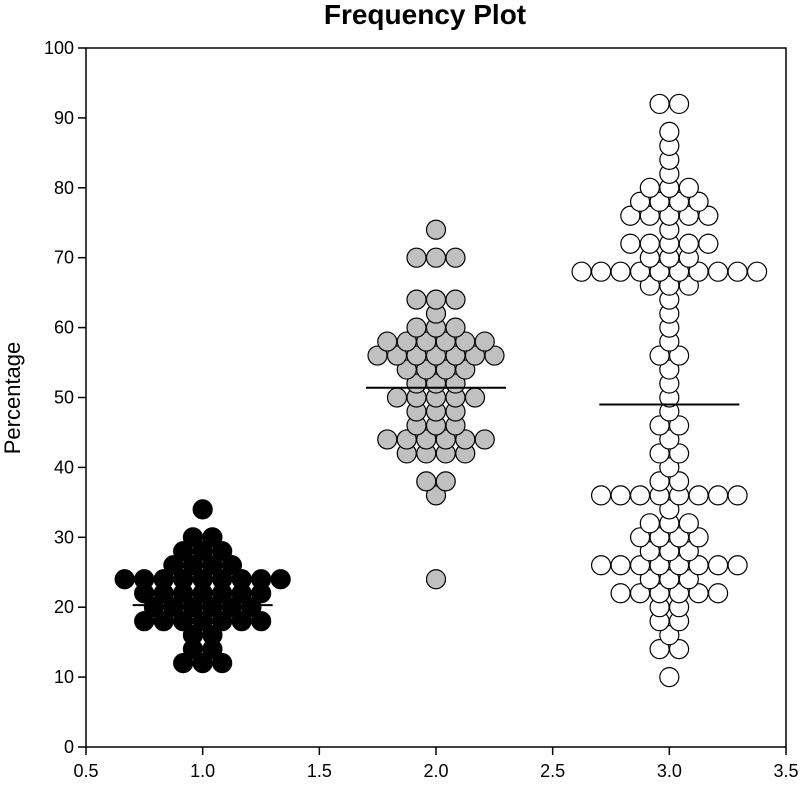 The width and height of the screenshot is (800, 794). What do you see at coordinates (64, 328) in the screenshot?
I see `y-tick-label: 60` at bounding box center [64, 328].